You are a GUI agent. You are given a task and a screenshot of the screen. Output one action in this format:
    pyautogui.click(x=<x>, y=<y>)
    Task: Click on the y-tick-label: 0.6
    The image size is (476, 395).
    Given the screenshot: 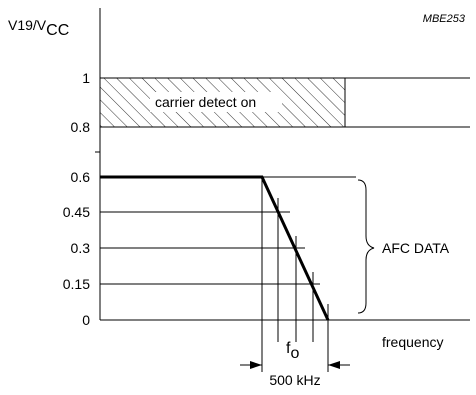 What is the action you would take?
    pyautogui.click(x=81, y=177)
    